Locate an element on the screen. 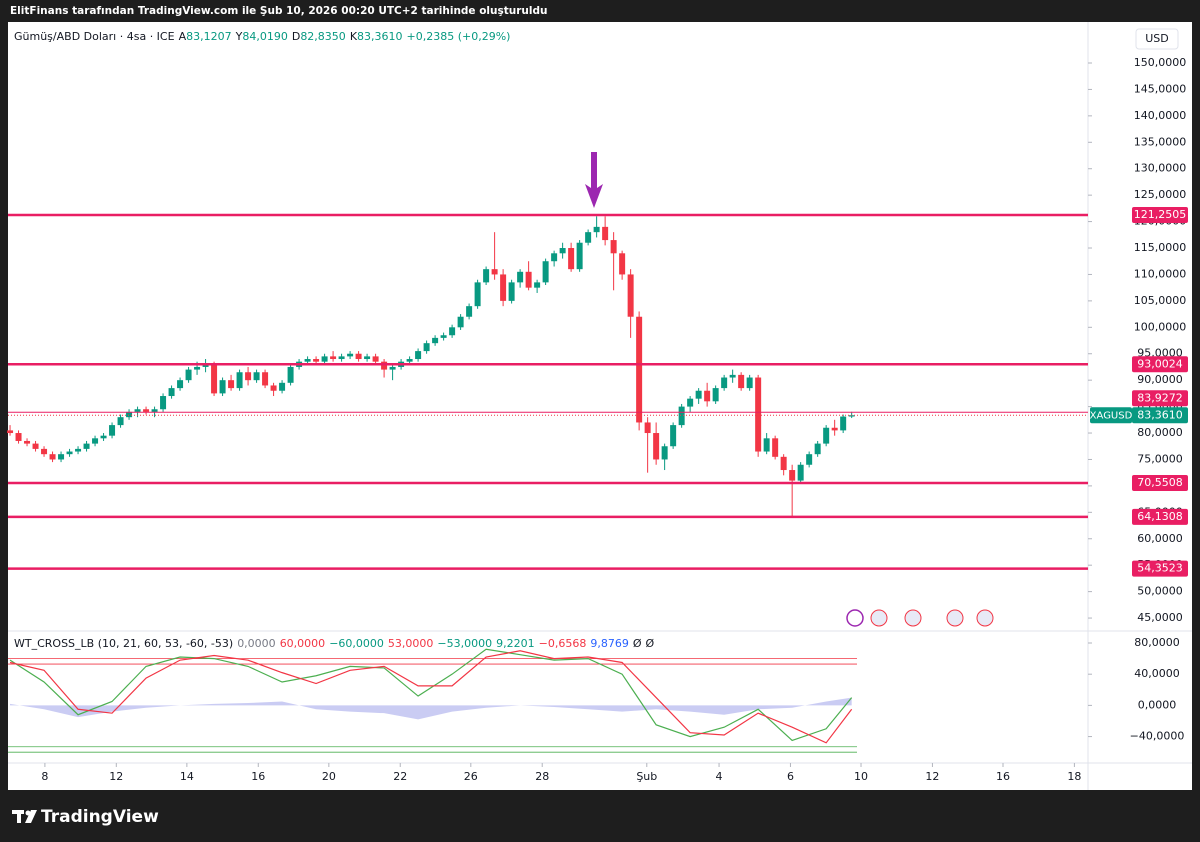 The image size is (1200, 842). x-tick-label: 8 is located at coordinates (44, 776).